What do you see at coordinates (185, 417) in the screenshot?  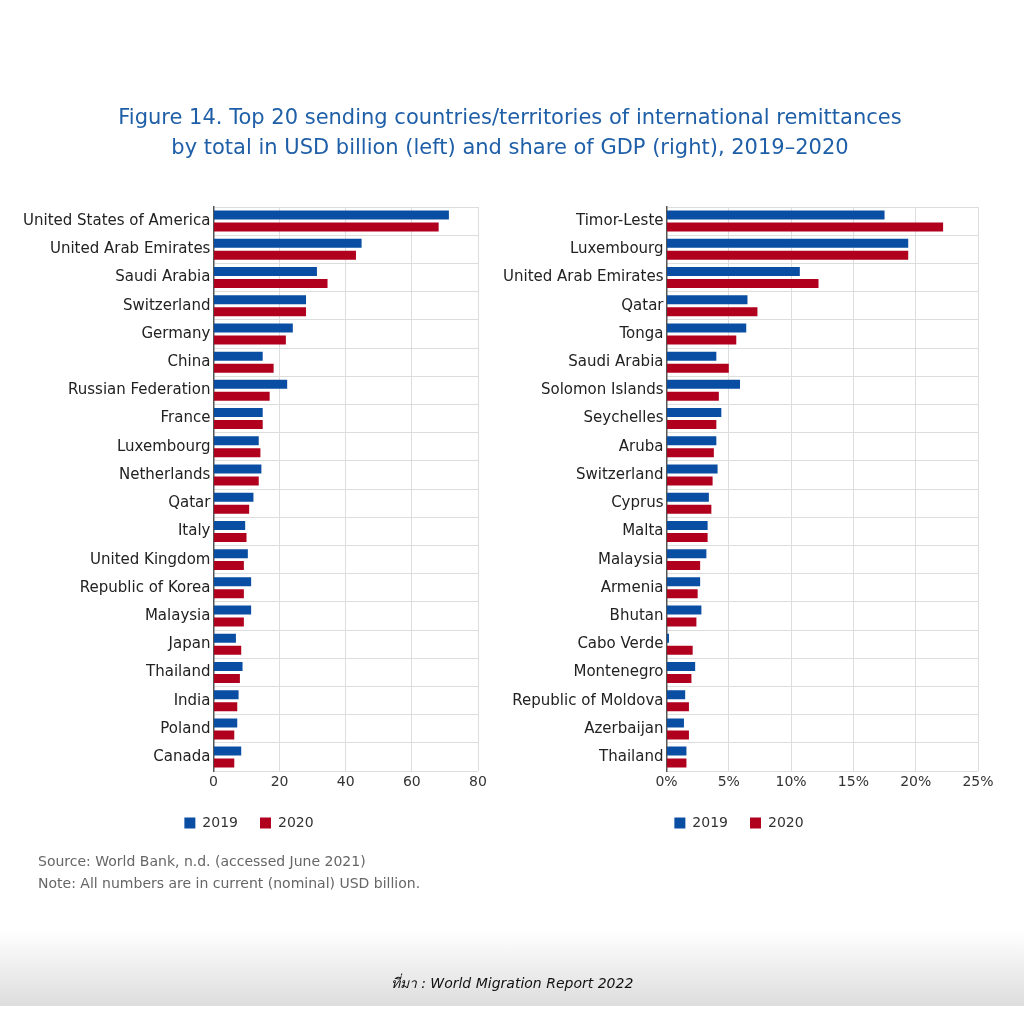 I see `y-tick-label: France` at bounding box center [185, 417].